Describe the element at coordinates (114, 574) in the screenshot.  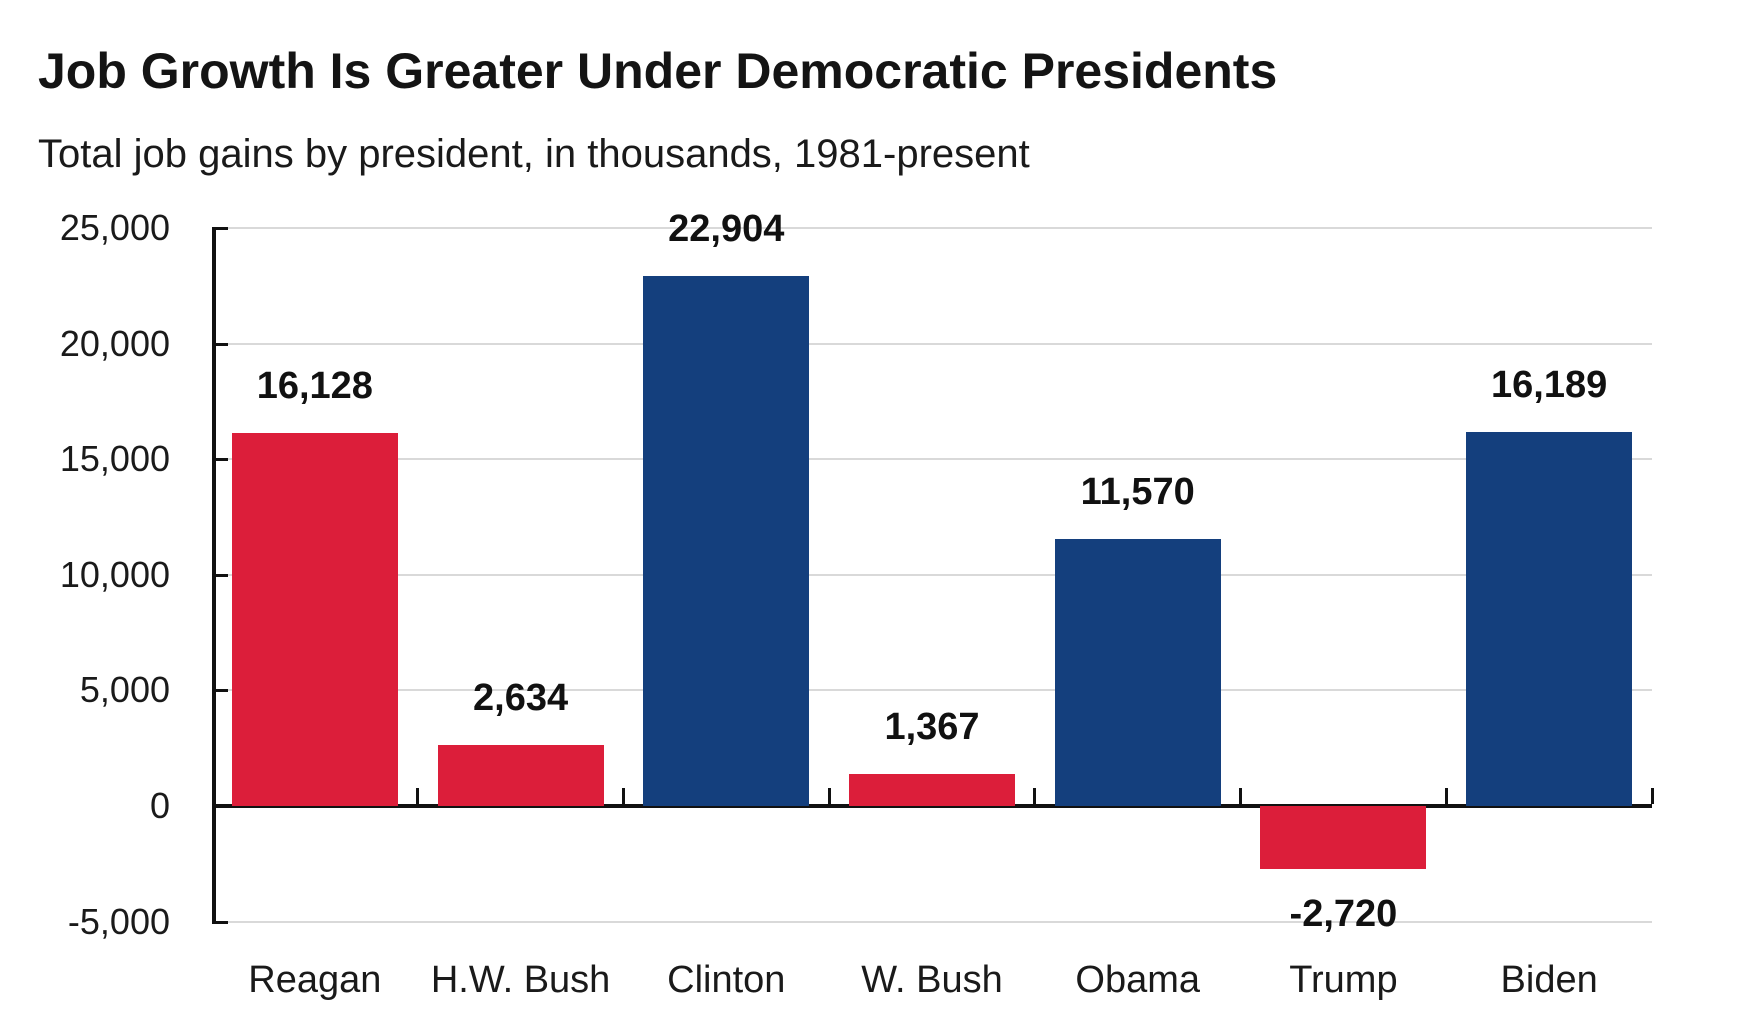
I see `y-tick-label-10000: 10,000` at that location.